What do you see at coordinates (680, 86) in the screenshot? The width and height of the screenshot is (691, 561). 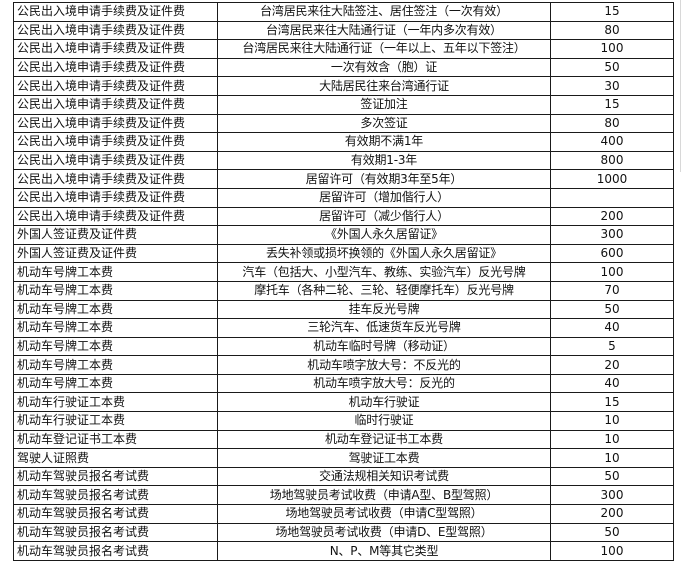 I see `page-edge-line` at bounding box center [680, 86].